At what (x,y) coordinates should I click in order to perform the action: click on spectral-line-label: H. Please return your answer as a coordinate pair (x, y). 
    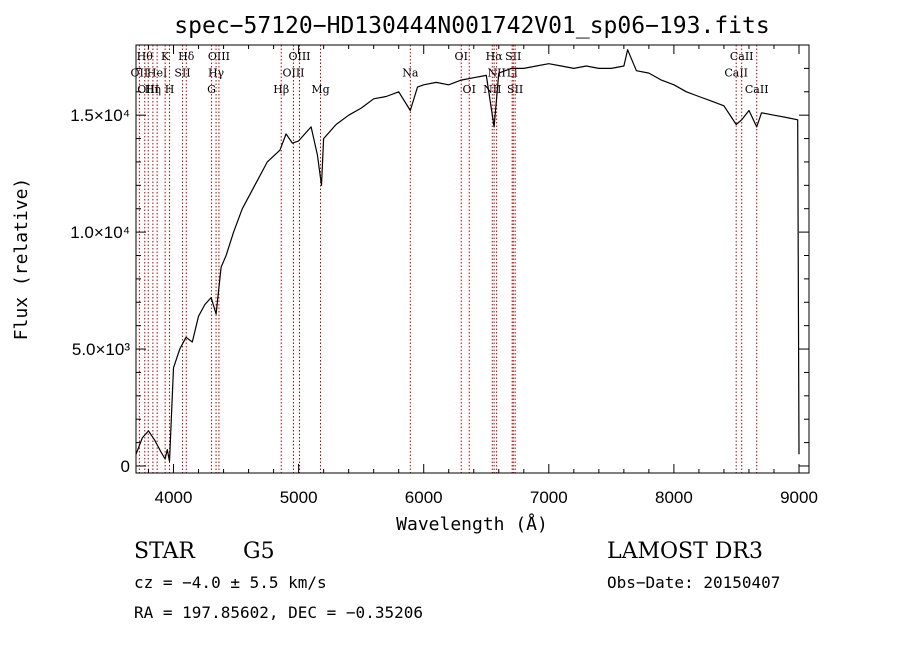
    Looking at the image, I should click on (170, 89).